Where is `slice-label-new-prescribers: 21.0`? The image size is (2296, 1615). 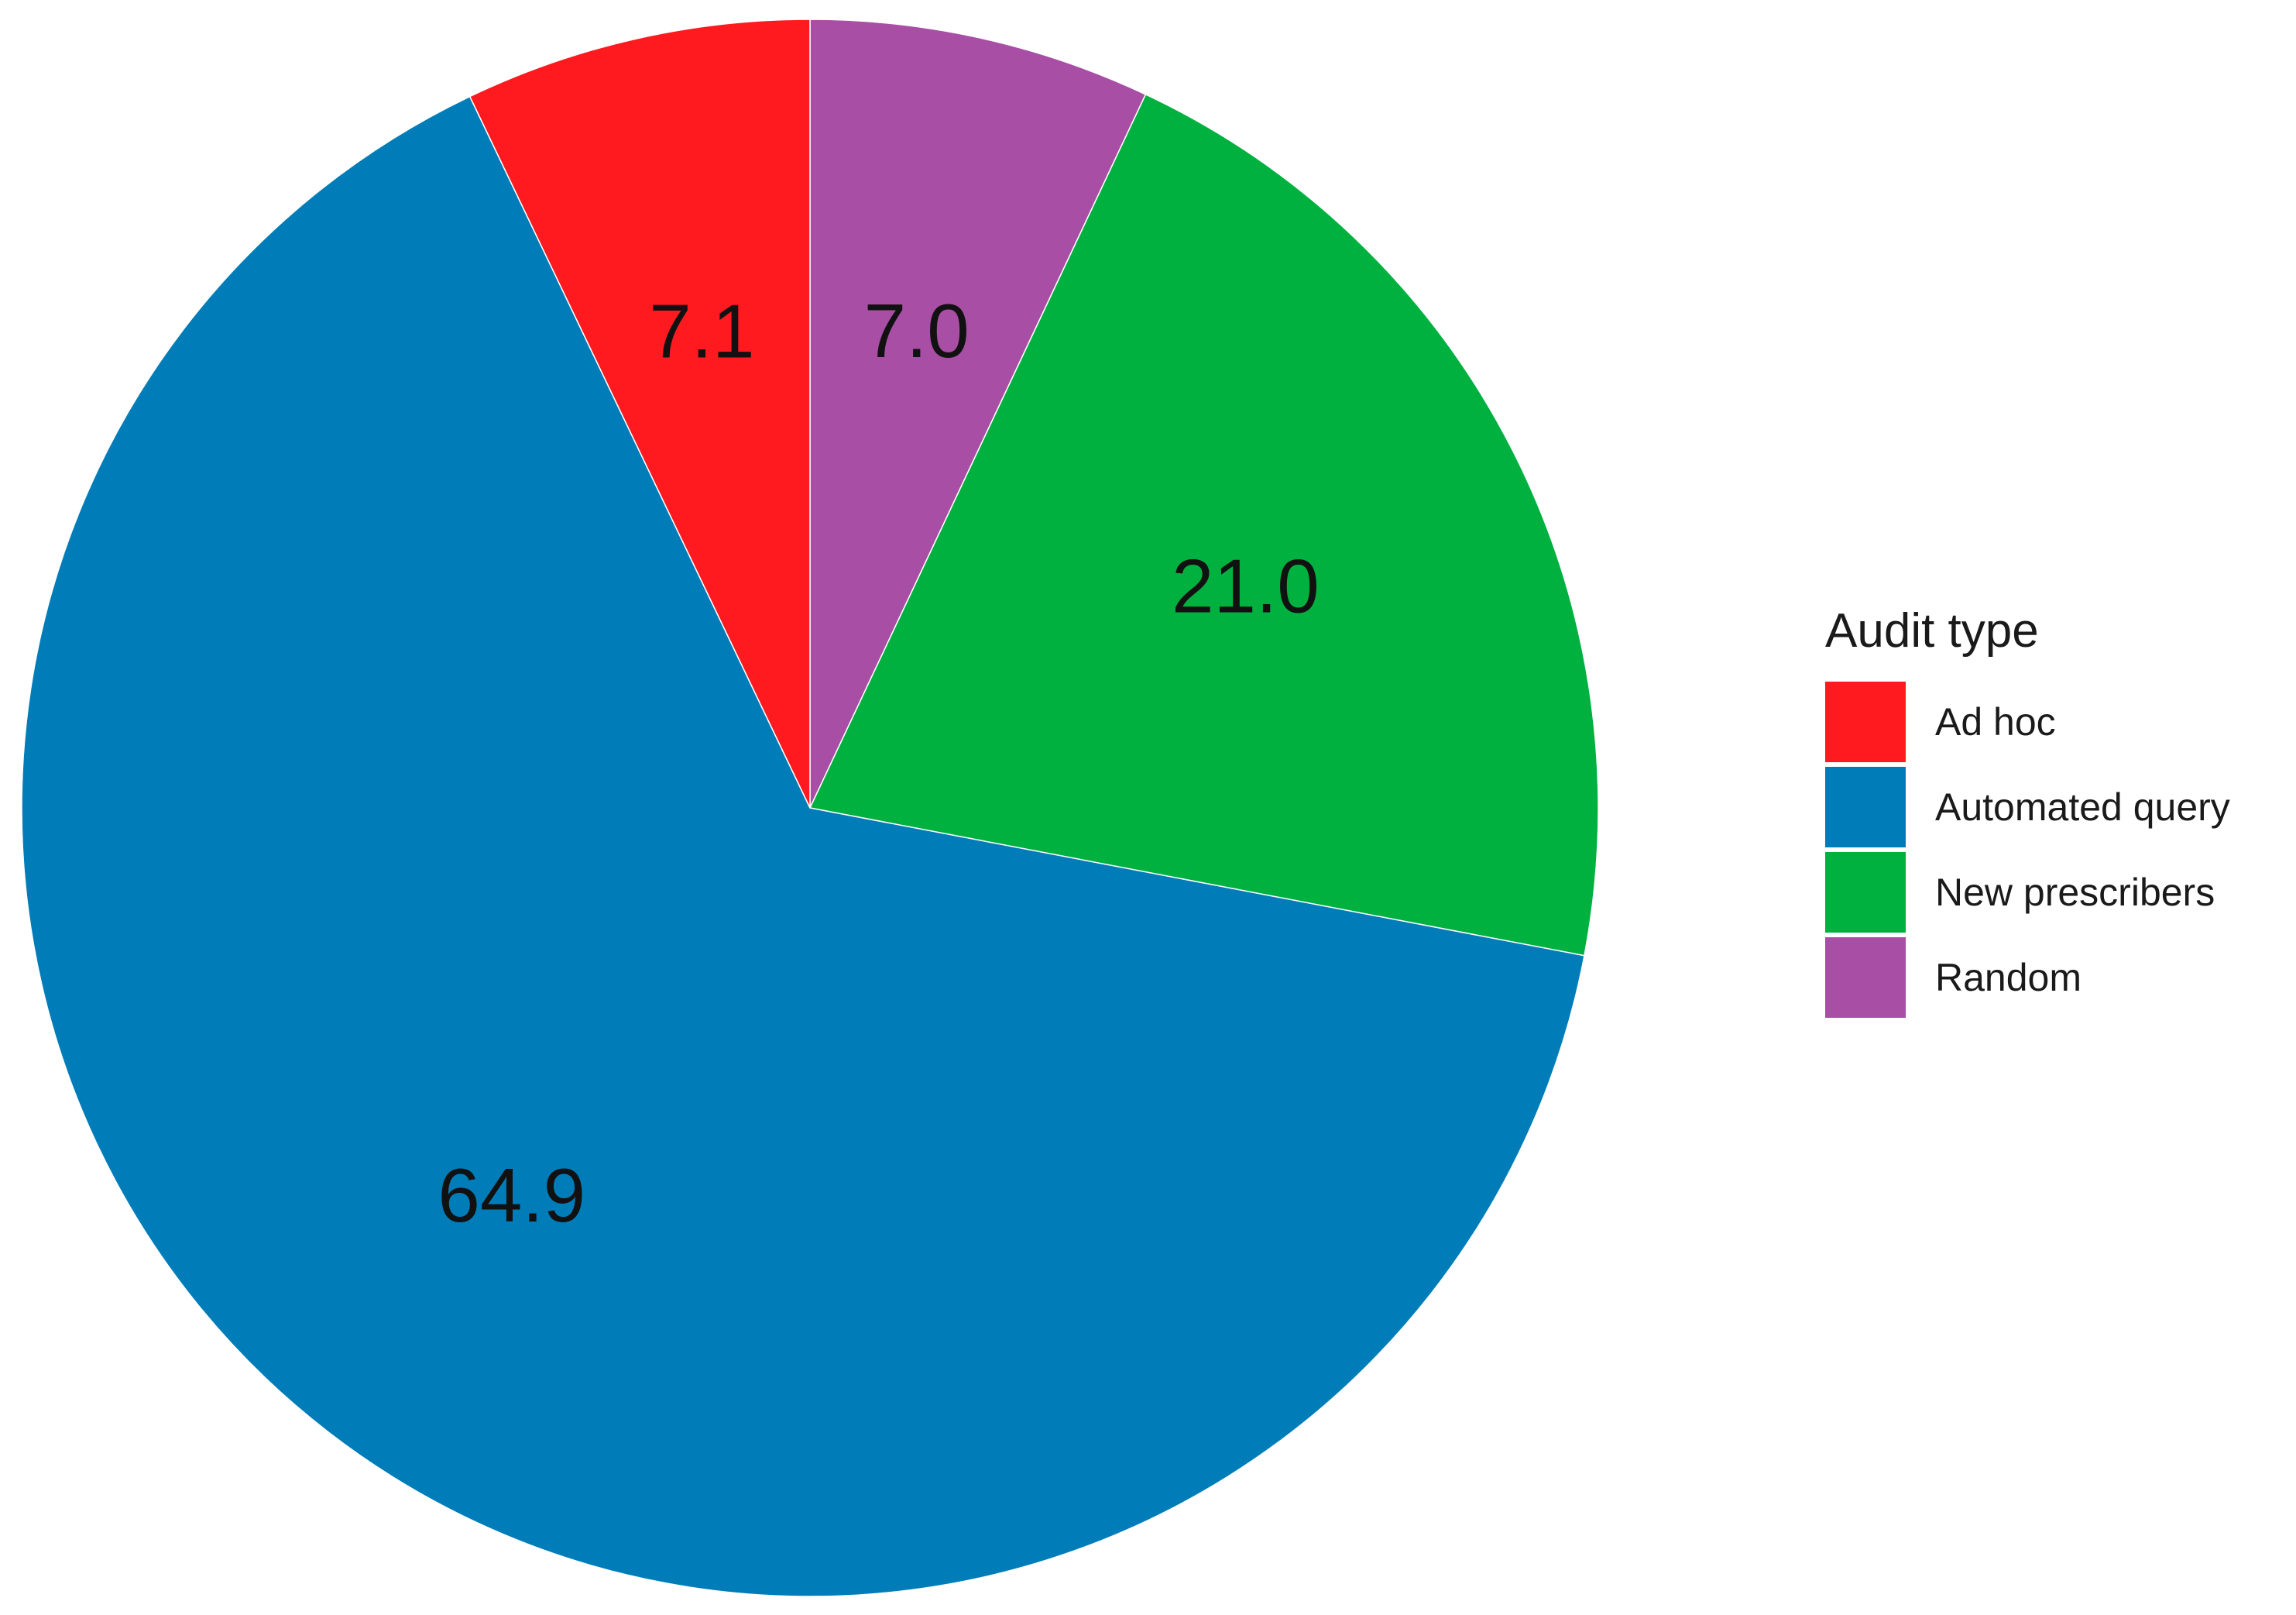 slice-label-new-prescribers: 21.0 is located at coordinates (1246, 585).